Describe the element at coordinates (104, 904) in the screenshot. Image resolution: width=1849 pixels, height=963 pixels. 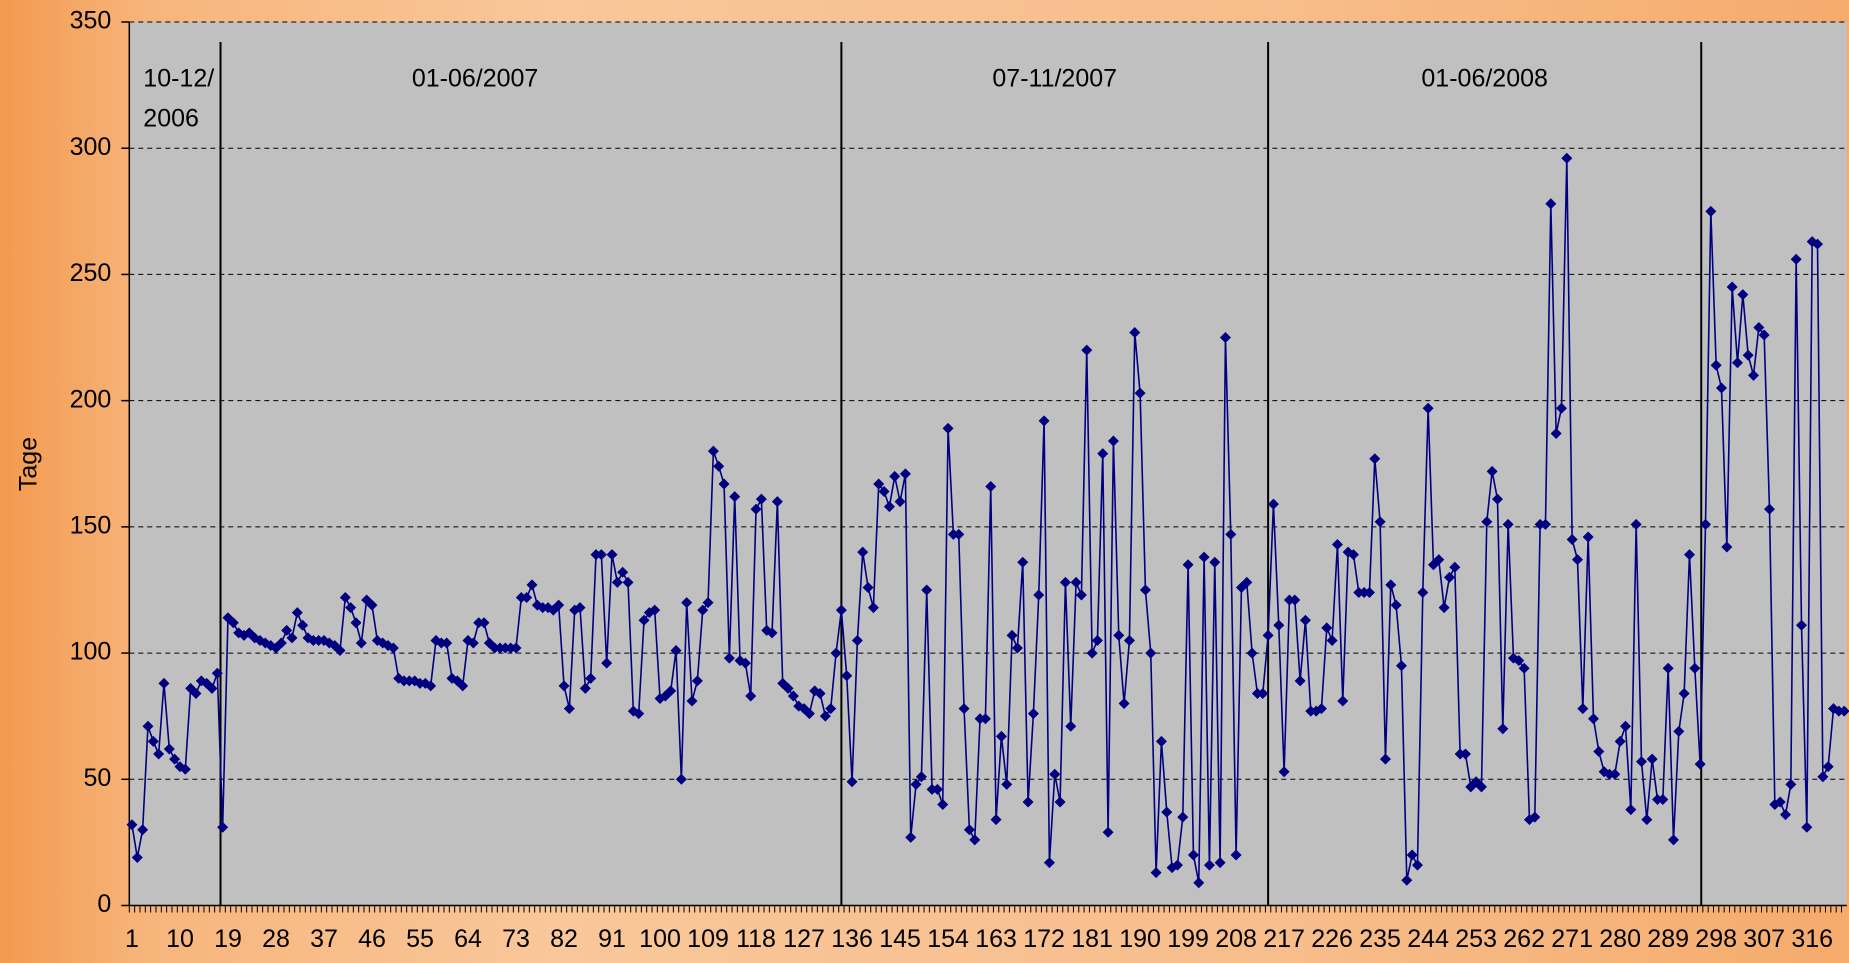
I see `y-tick-label: 0` at that location.